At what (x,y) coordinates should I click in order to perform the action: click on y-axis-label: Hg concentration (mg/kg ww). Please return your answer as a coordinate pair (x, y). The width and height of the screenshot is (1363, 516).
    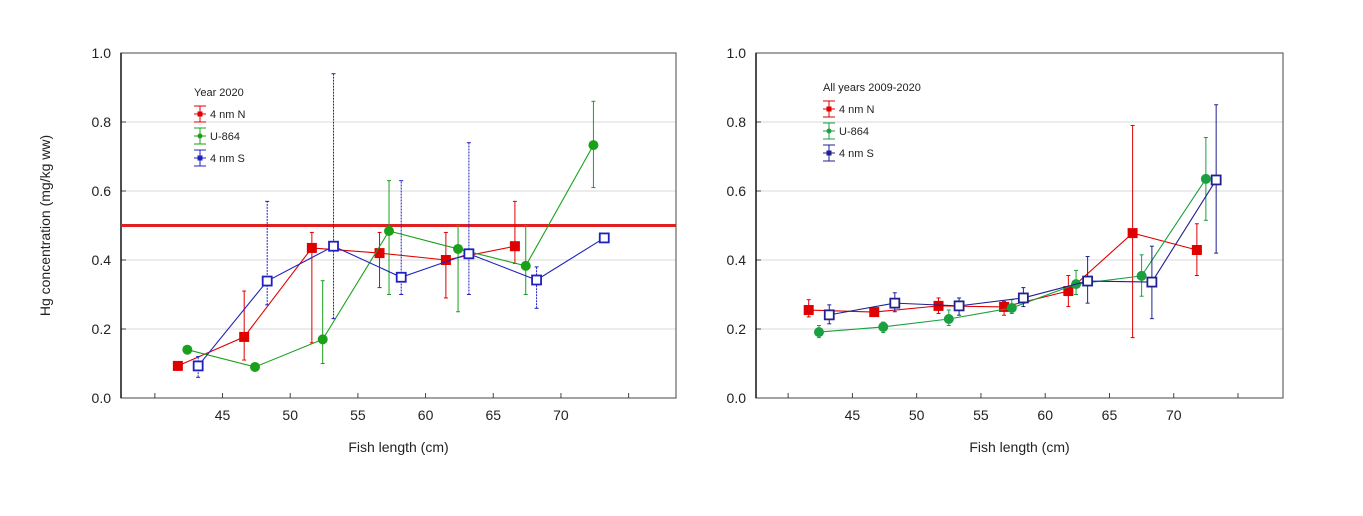
    Looking at the image, I should click on (45, 225).